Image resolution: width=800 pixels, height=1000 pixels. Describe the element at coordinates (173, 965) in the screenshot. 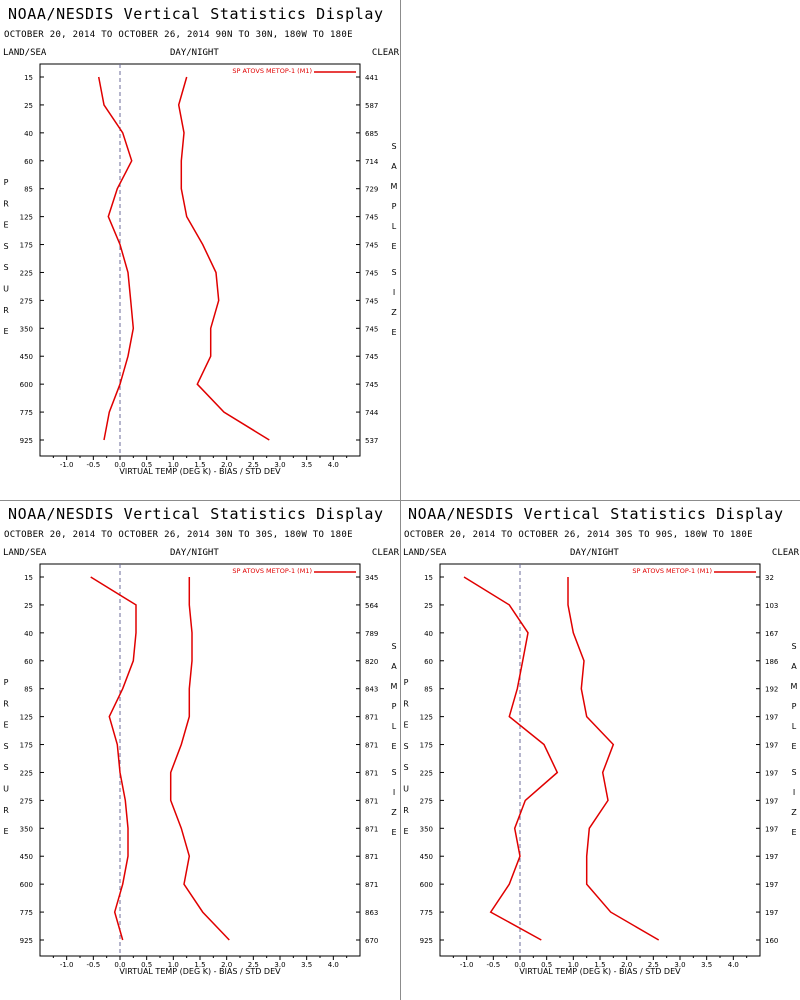

I see `x-tick-label: 1.0` at that location.